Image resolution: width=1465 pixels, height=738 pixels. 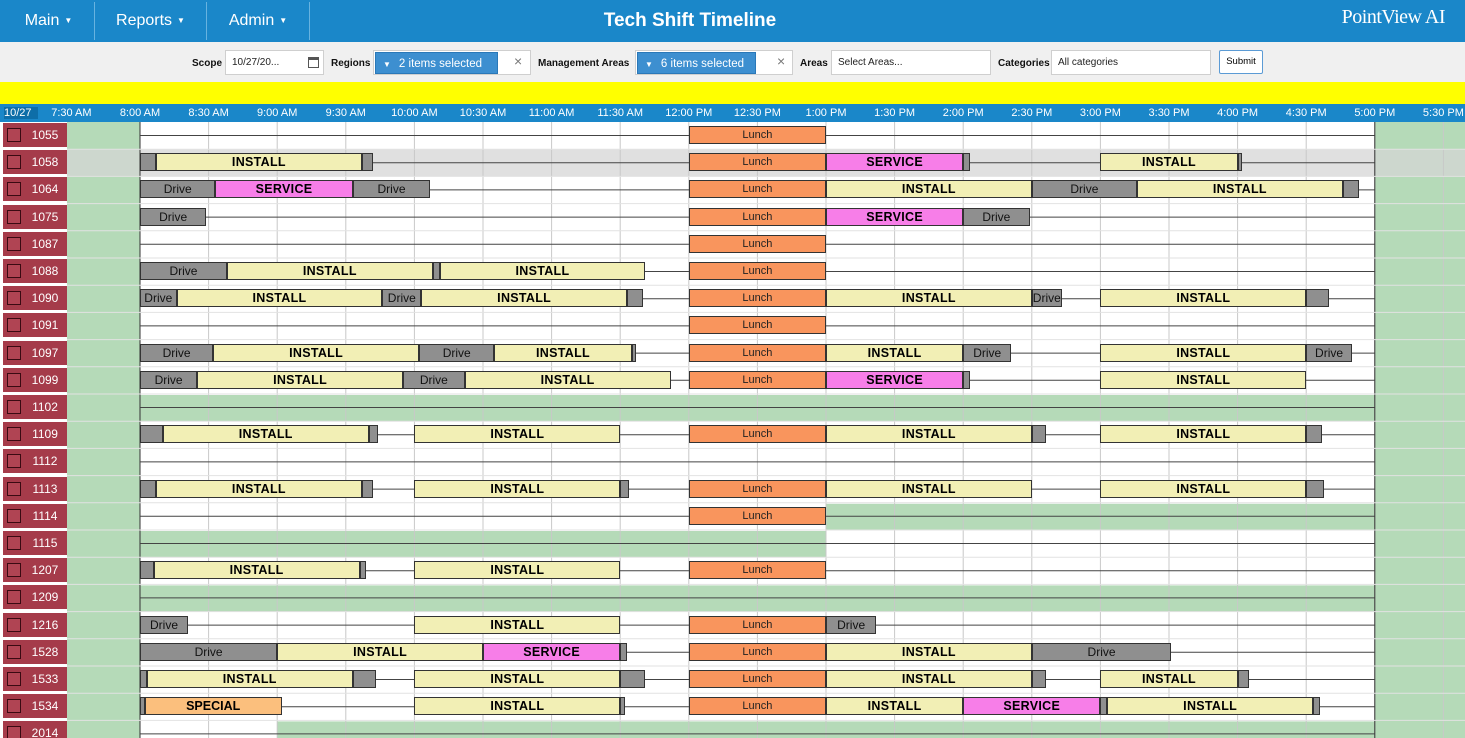 What do you see at coordinates (436, 63) in the screenshot?
I see `regions-selected-chip: ▼ 2 items selected` at bounding box center [436, 63].